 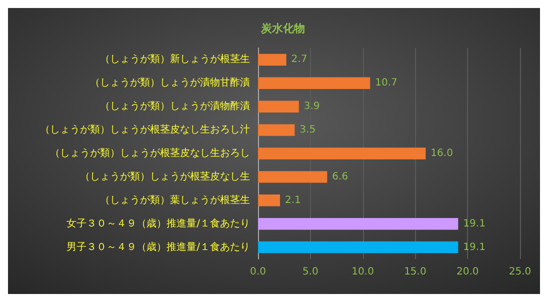 What do you see at coordinates (175, 59) in the screenshot?
I see `y-tick-label: （しょうが類）新しょうが根茎生` at bounding box center [175, 59].